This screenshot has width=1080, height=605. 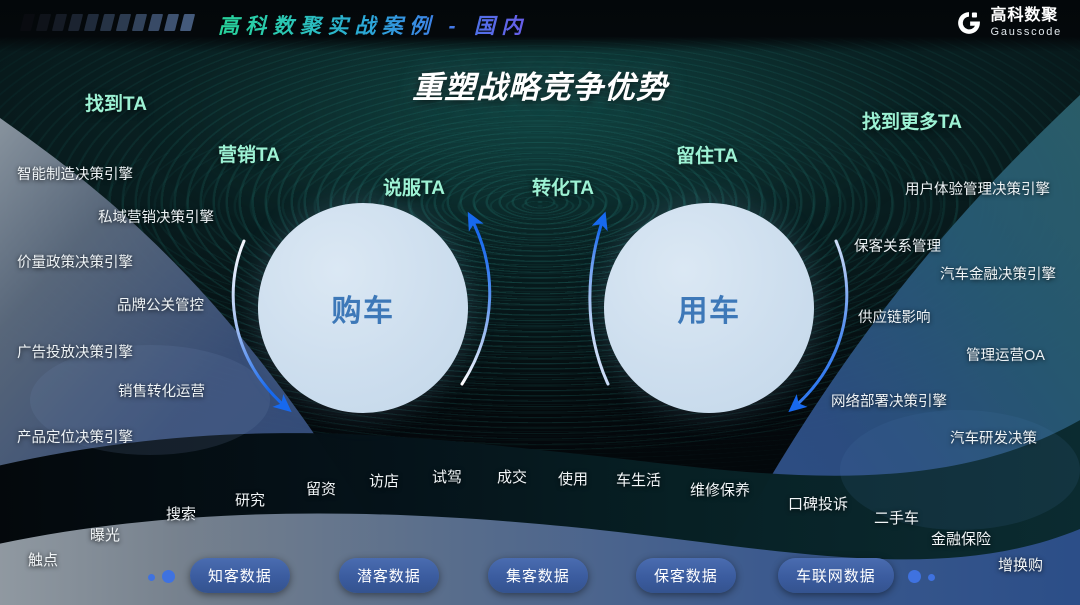 What do you see at coordinates (249, 155) in the screenshot?
I see `ta-label: 营销TA` at bounding box center [249, 155].